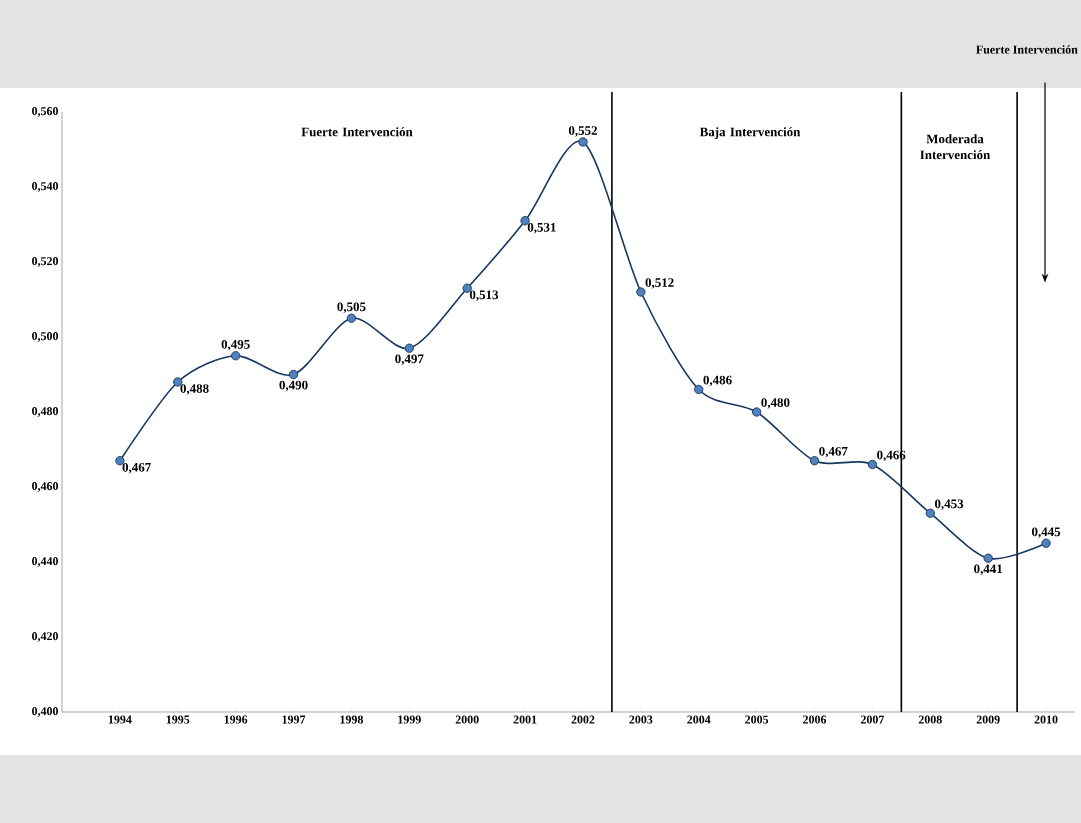 This screenshot has height=823, width=1081. Describe the element at coordinates (45, 712) in the screenshot. I see `y-tick-label: 0,400` at that location.